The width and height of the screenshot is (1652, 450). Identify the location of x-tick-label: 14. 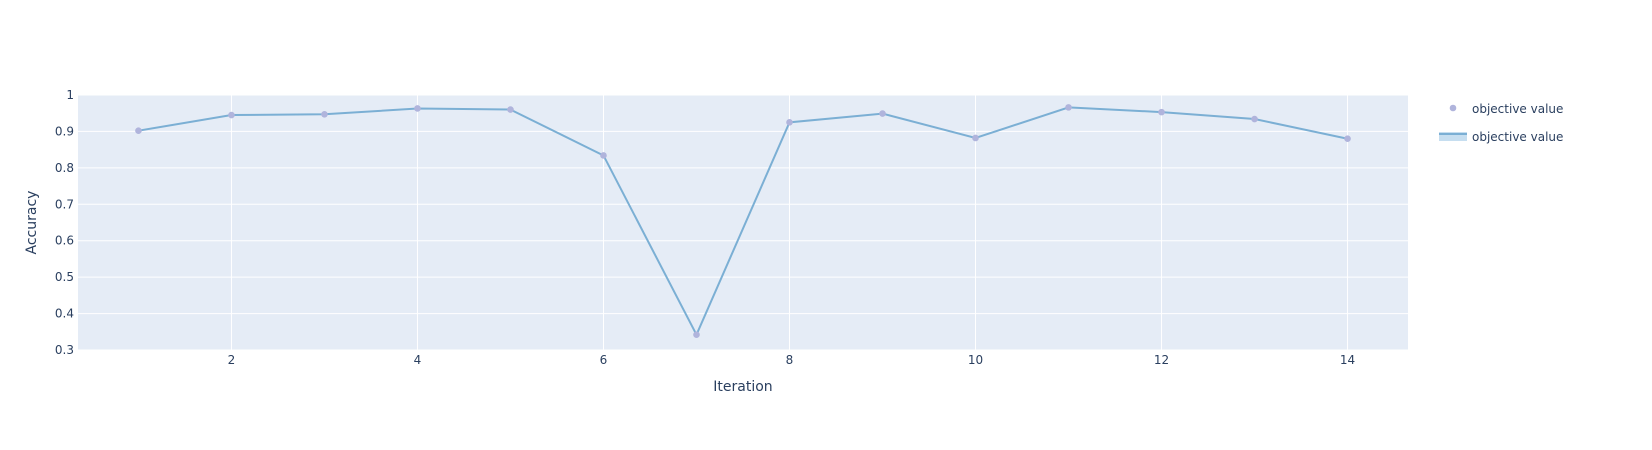
(1347, 360).